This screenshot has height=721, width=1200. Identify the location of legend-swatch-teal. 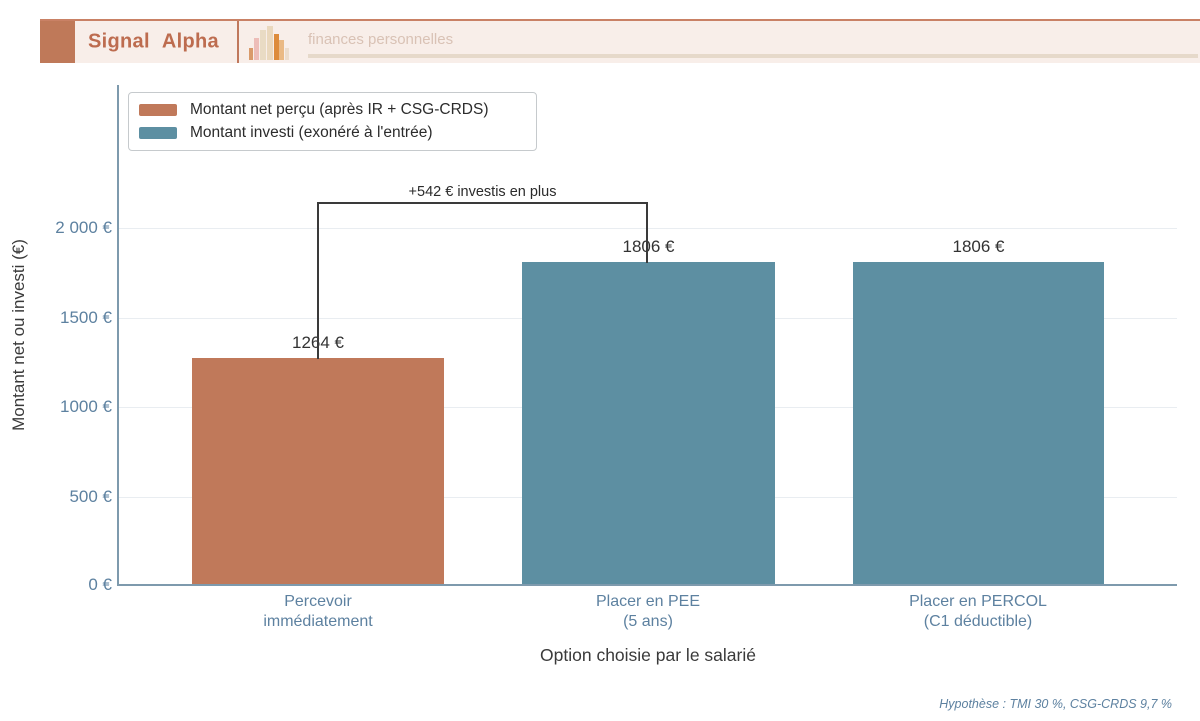
(158, 133).